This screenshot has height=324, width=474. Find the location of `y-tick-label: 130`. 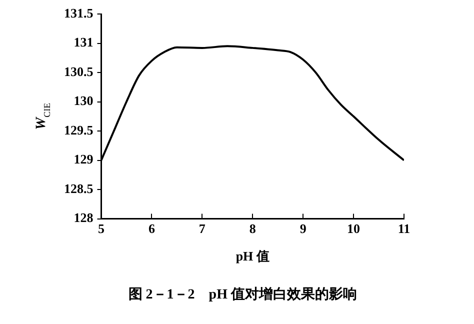

y-tick-label: 130 is located at coordinates (84, 100).